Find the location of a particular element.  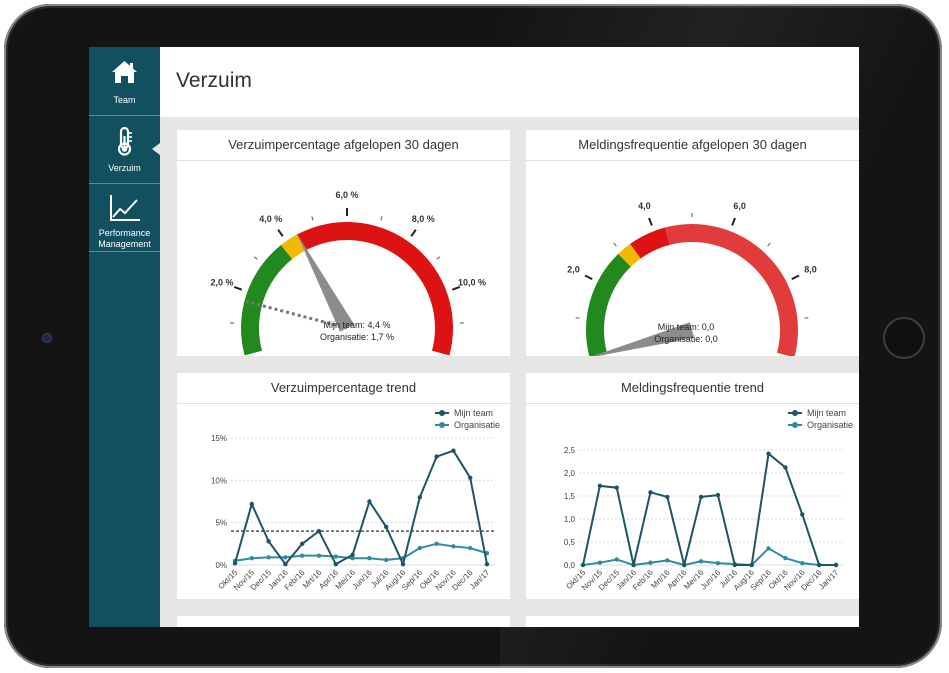

front-camera is located at coordinates (47, 338).